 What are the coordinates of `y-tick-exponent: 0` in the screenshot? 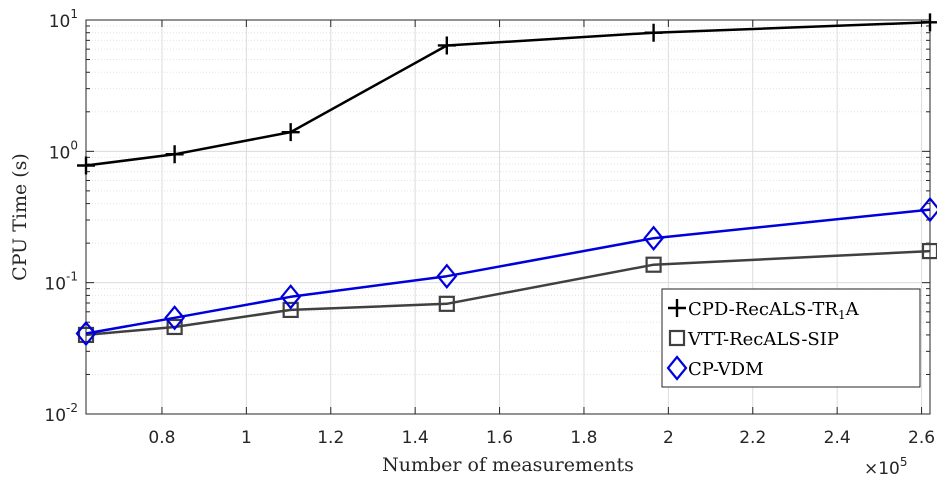 It's located at (74, 145).